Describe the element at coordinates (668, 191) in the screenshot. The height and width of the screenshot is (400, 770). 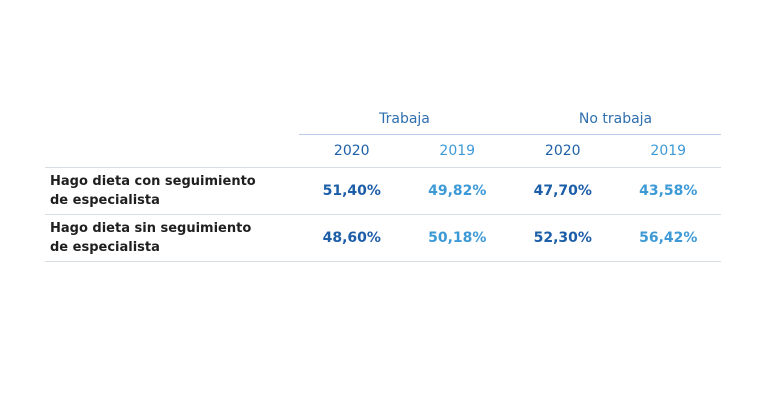
I see `table-cell: 43,58%` at that location.